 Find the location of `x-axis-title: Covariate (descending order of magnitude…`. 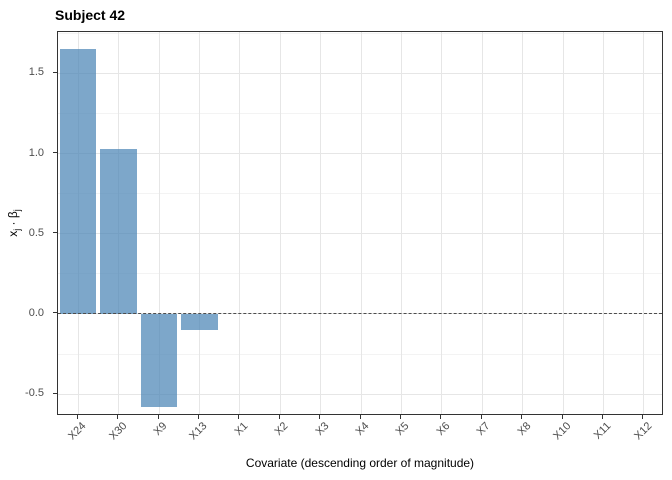

x-axis-title: Covariate (descending order of magnitude… is located at coordinates (360, 463).